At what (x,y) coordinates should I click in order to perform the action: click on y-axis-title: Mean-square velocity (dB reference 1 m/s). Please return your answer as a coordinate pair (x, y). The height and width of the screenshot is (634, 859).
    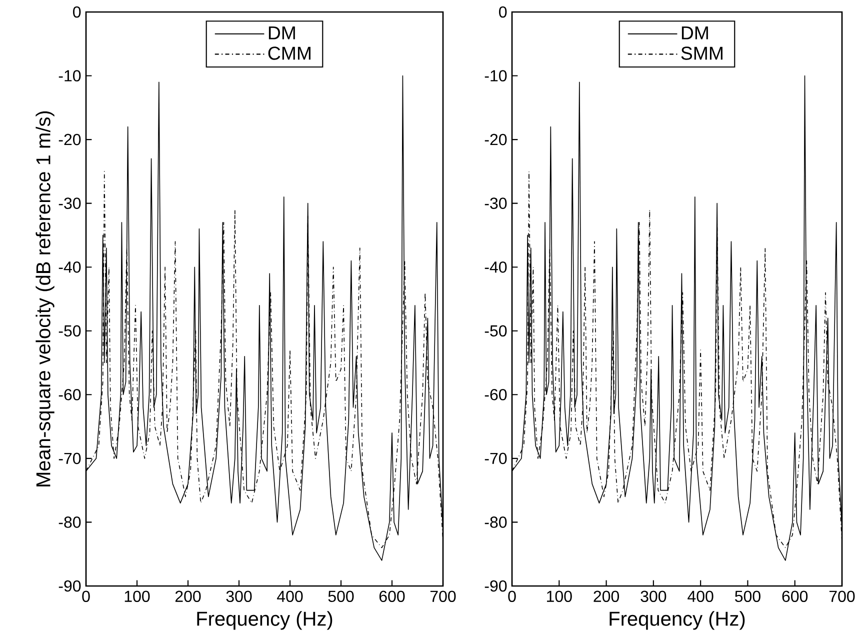
    Looking at the image, I should click on (45, 298).